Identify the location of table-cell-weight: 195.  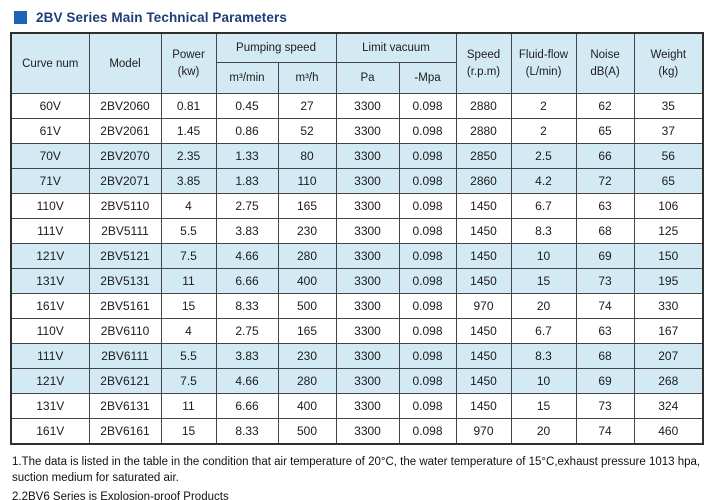
(668, 281).